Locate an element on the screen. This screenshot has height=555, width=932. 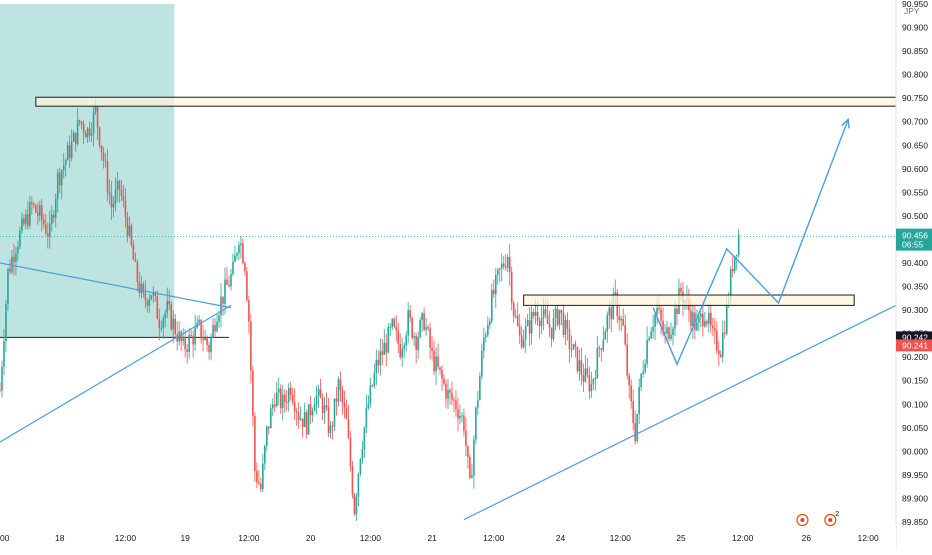
x-tick-label: 12:00 is located at coordinates (371, 538).